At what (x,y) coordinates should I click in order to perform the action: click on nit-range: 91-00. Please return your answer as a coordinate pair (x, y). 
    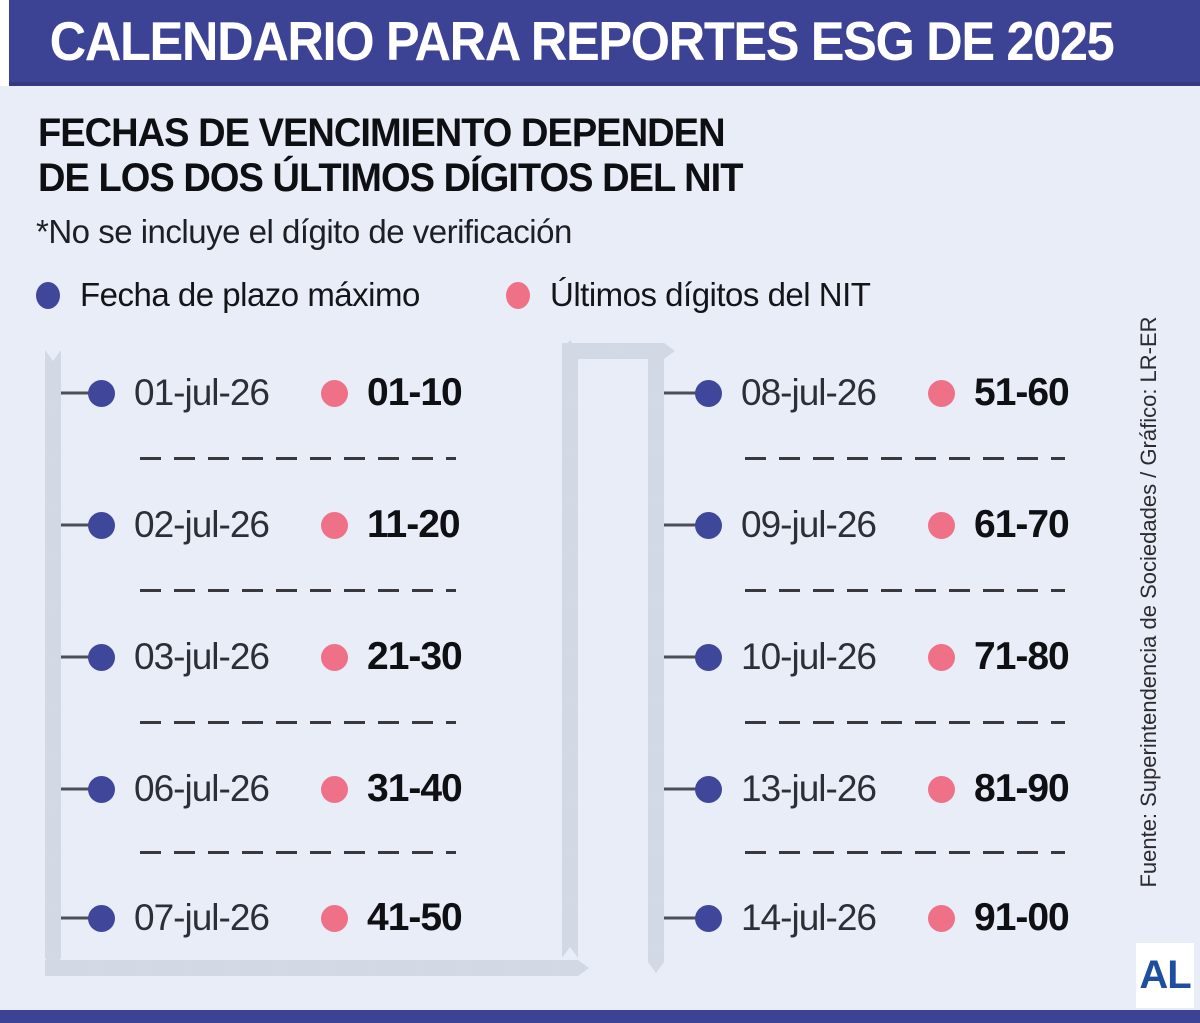
    Looking at the image, I should click on (1022, 917).